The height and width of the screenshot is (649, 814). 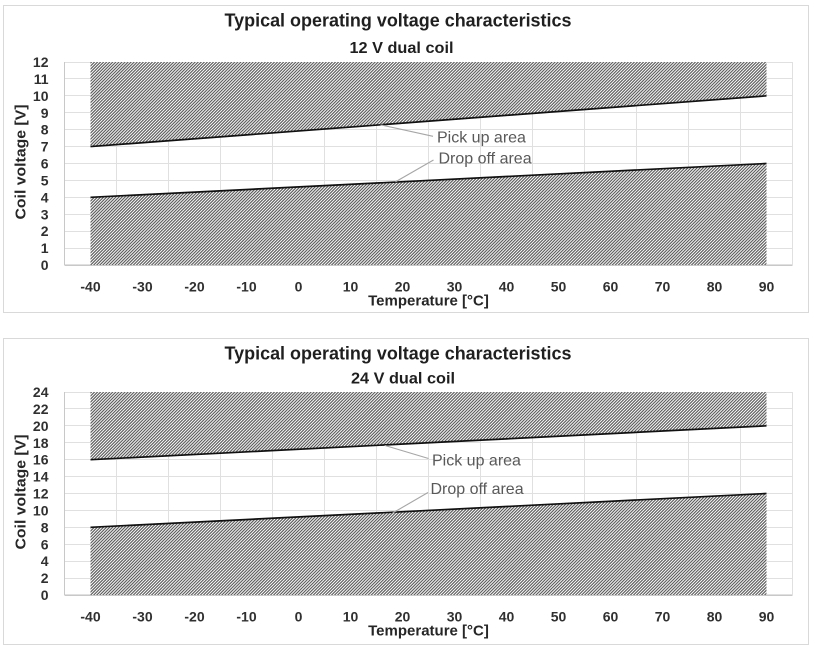 What do you see at coordinates (45, 248) in the screenshot?
I see `svg-text: 1` at bounding box center [45, 248].